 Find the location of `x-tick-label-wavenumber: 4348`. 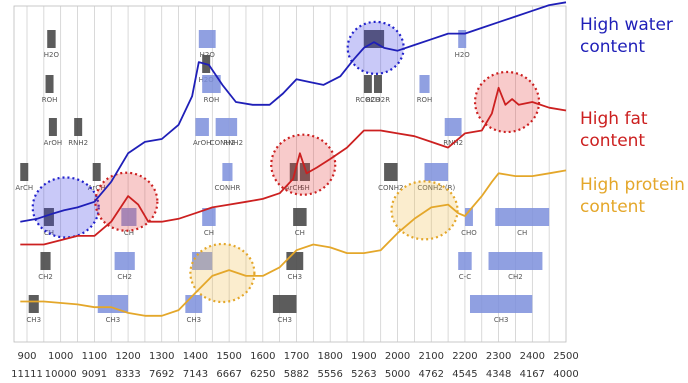

x-tick-label-wavenumber: 4348 is located at coordinates (498, 374).